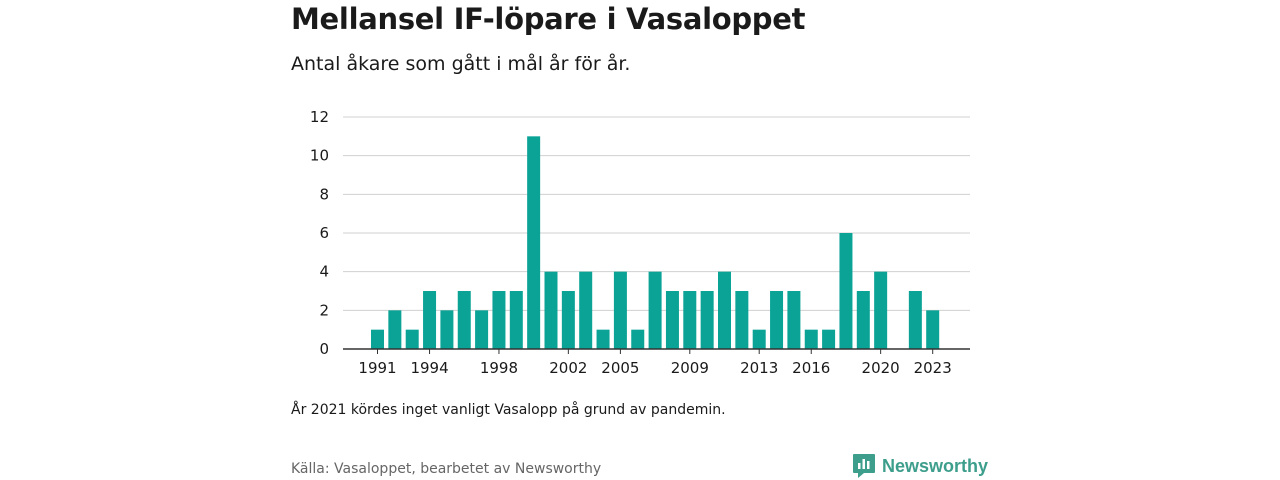  I want to click on x-tick-label: 2016, so click(811, 368).